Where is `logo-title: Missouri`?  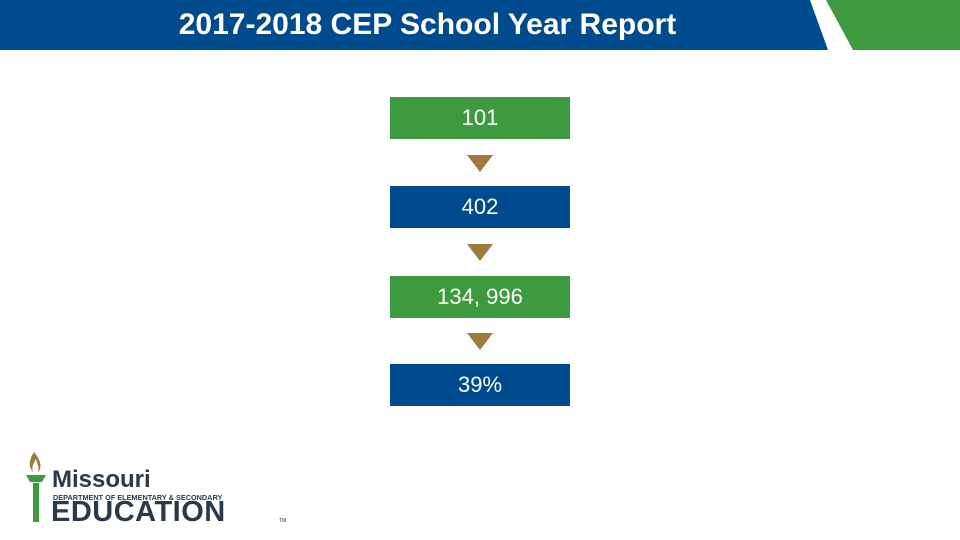
logo-title: Missouri is located at coordinates (101, 479).